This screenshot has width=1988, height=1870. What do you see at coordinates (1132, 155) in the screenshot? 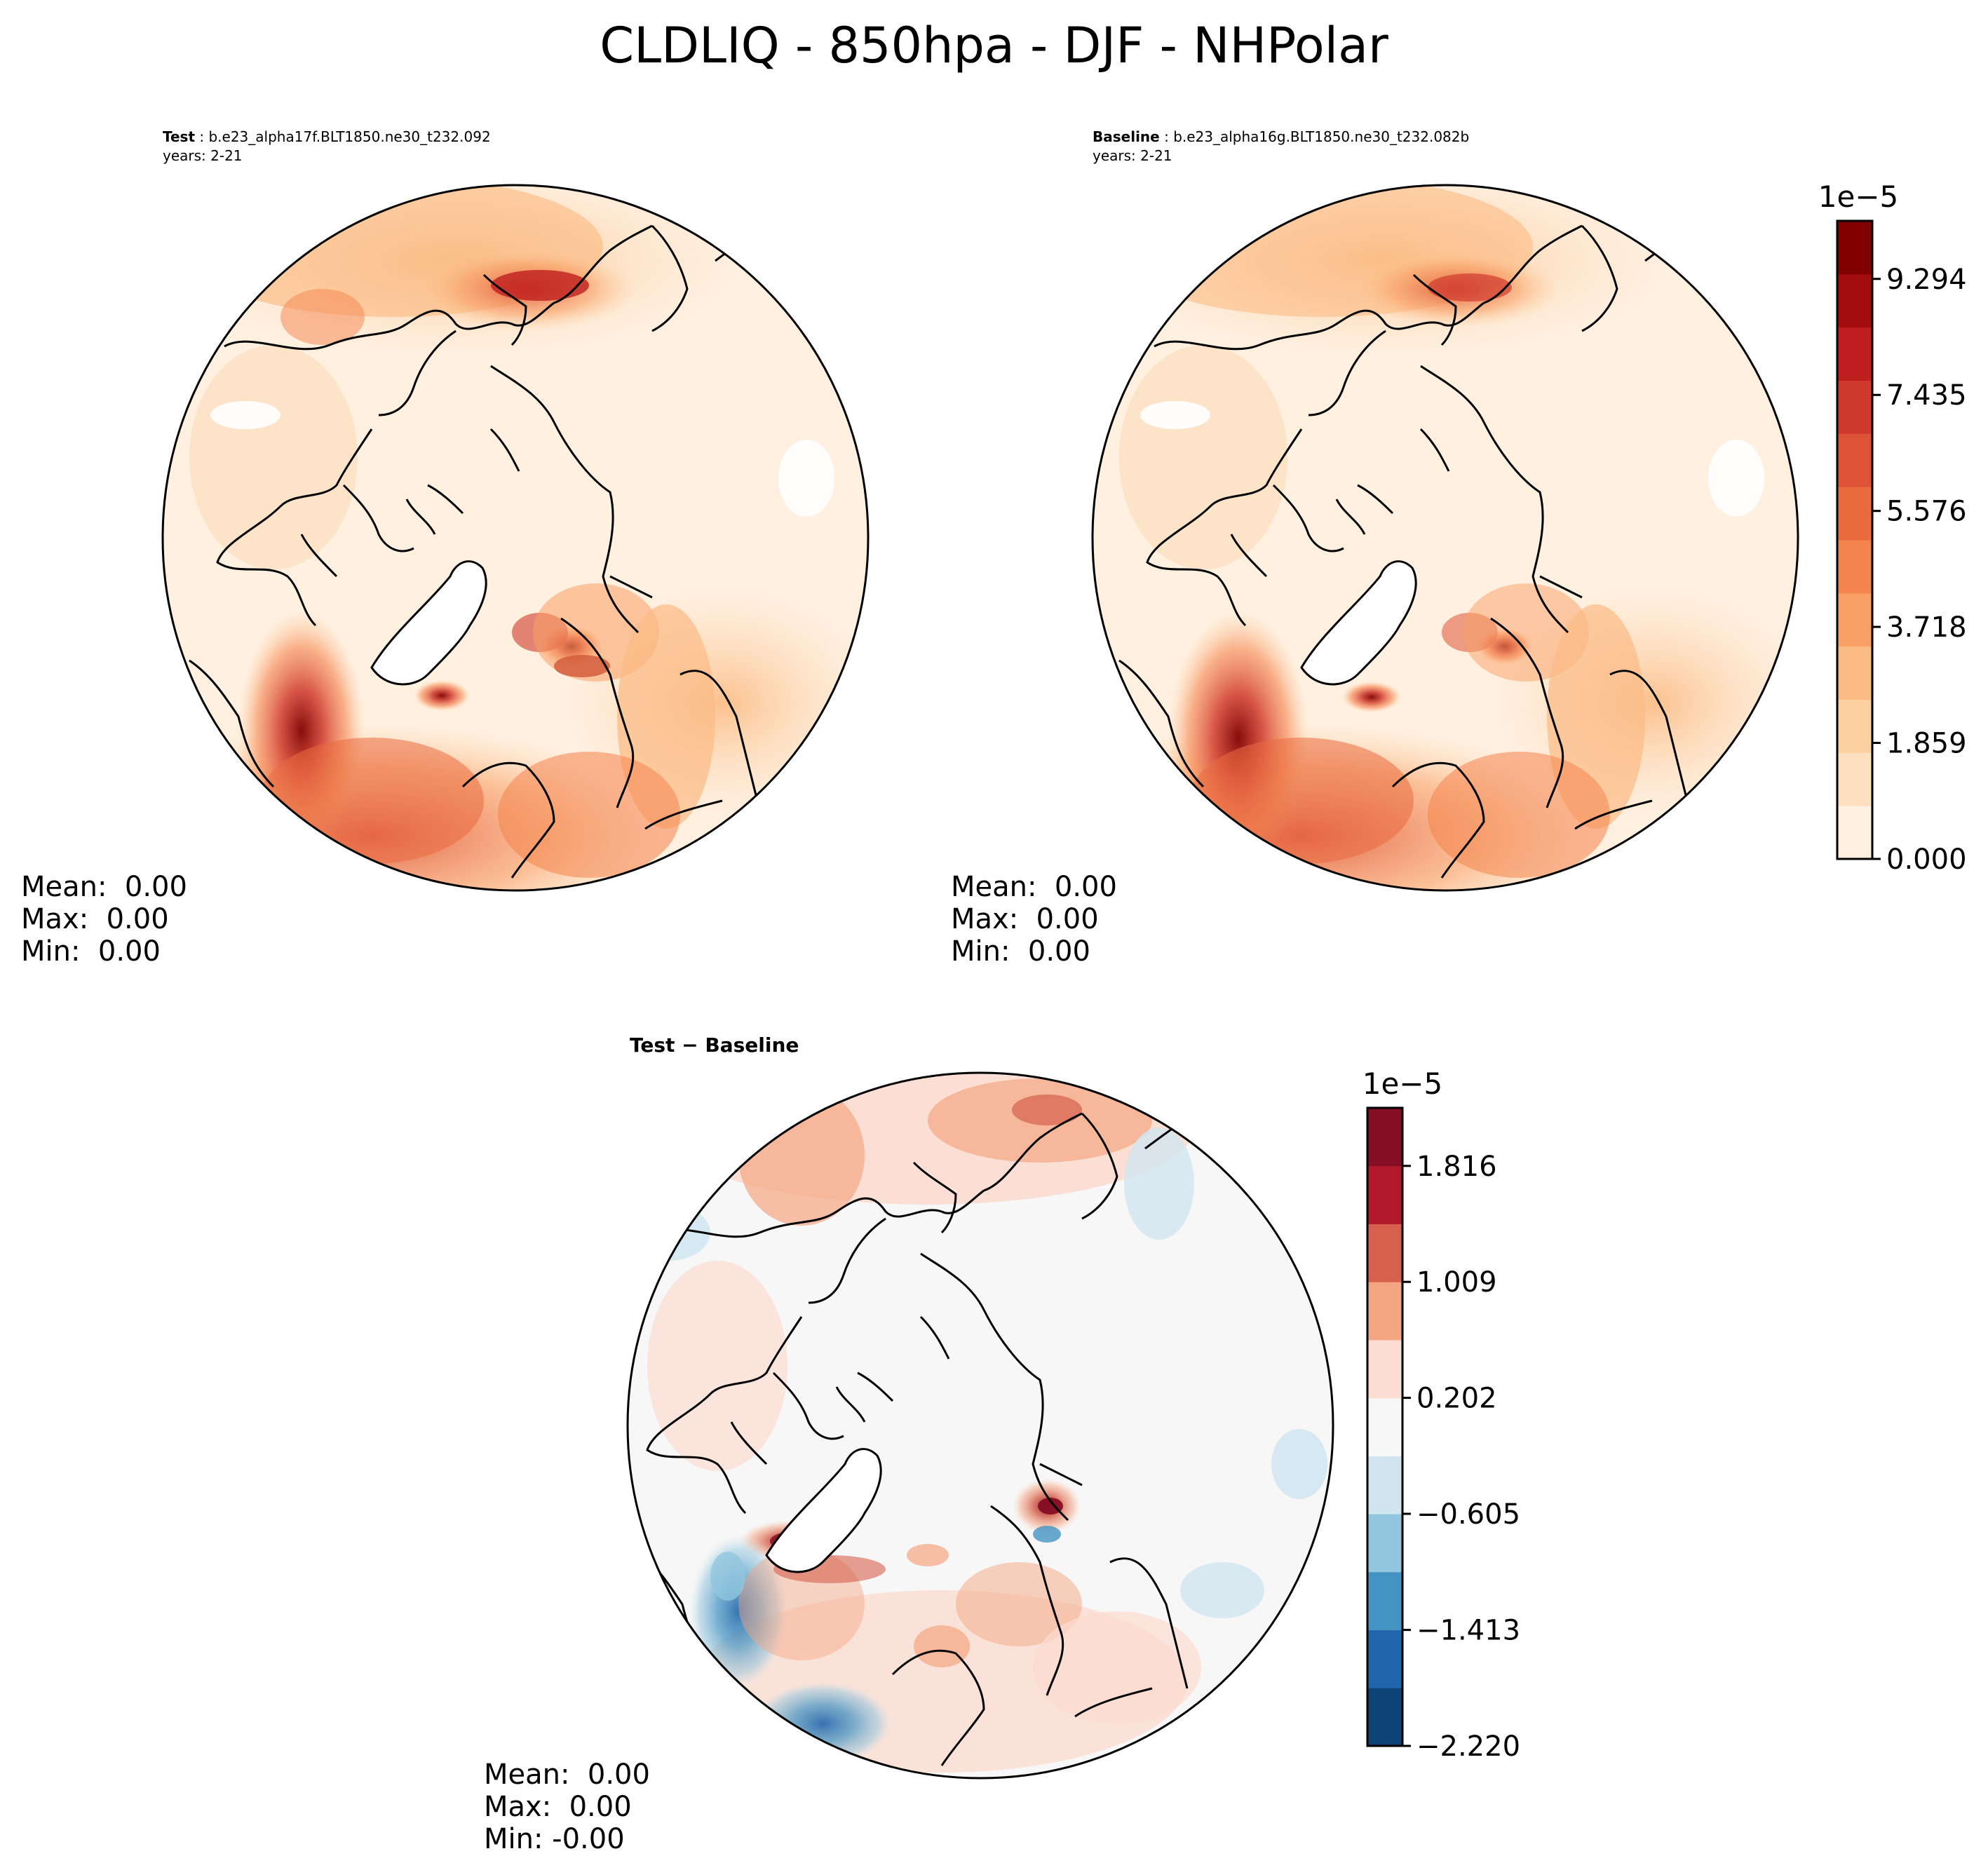
I see `baseline-years: years: 2-21` at bounding box center [1132, 155].